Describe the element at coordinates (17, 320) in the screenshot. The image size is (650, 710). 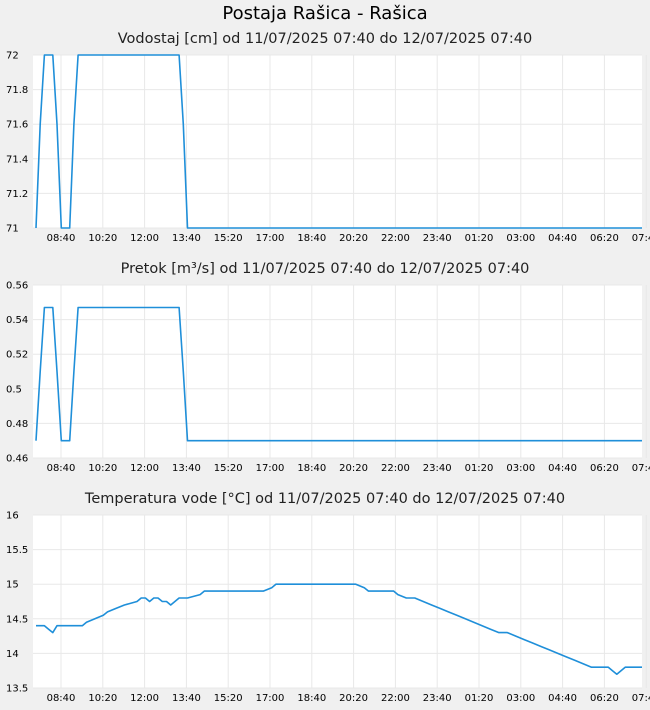
I see `y-tick-label: 0.54` at that location.